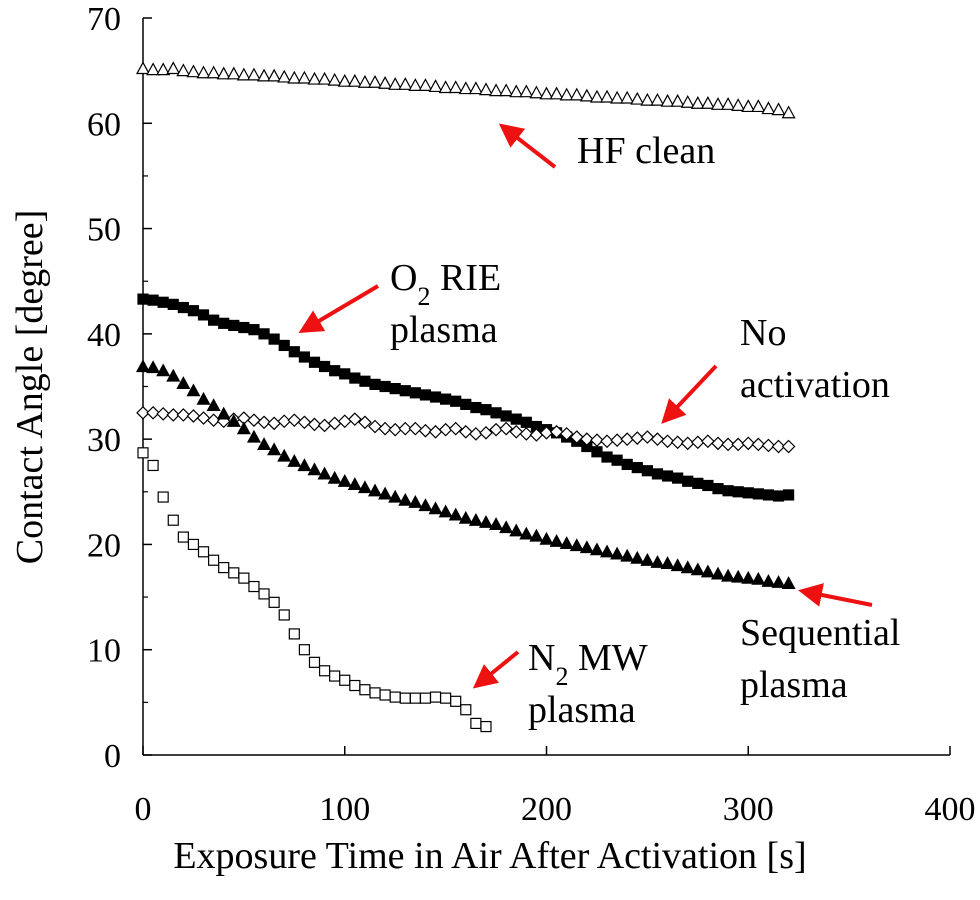 This screenshot has height=900, width=980. I want to click on annotation: No, so click(763, 333).